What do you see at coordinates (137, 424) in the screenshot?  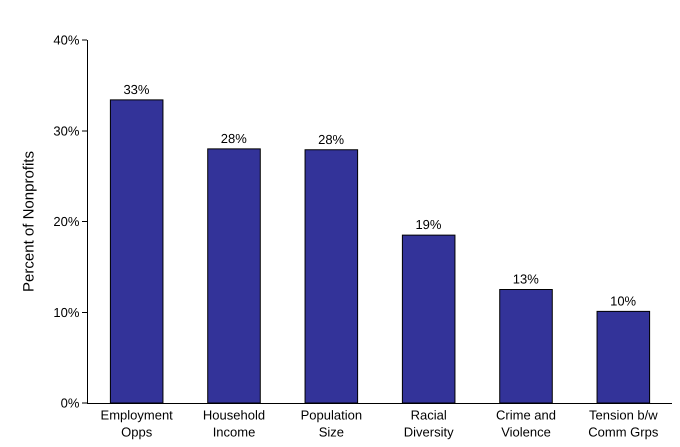 I see `x-tick-label: Employment Opps` at bounding box center [137, 424].